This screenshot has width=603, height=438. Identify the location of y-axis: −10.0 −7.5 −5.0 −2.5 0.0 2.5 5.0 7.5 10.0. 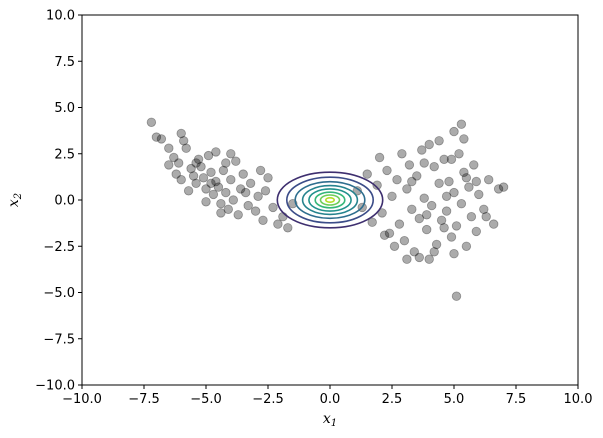
(58, 201).